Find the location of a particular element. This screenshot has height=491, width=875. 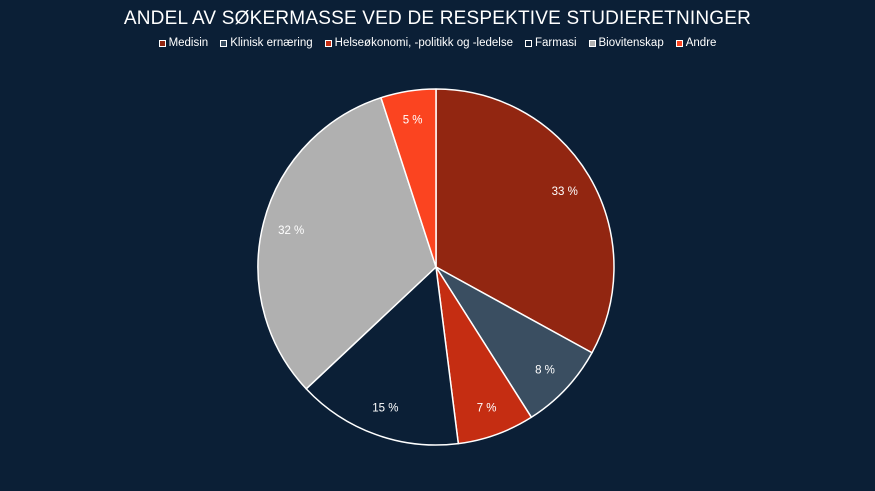

legend-item-medisin: Medisin is located at coordinates (183, 43).